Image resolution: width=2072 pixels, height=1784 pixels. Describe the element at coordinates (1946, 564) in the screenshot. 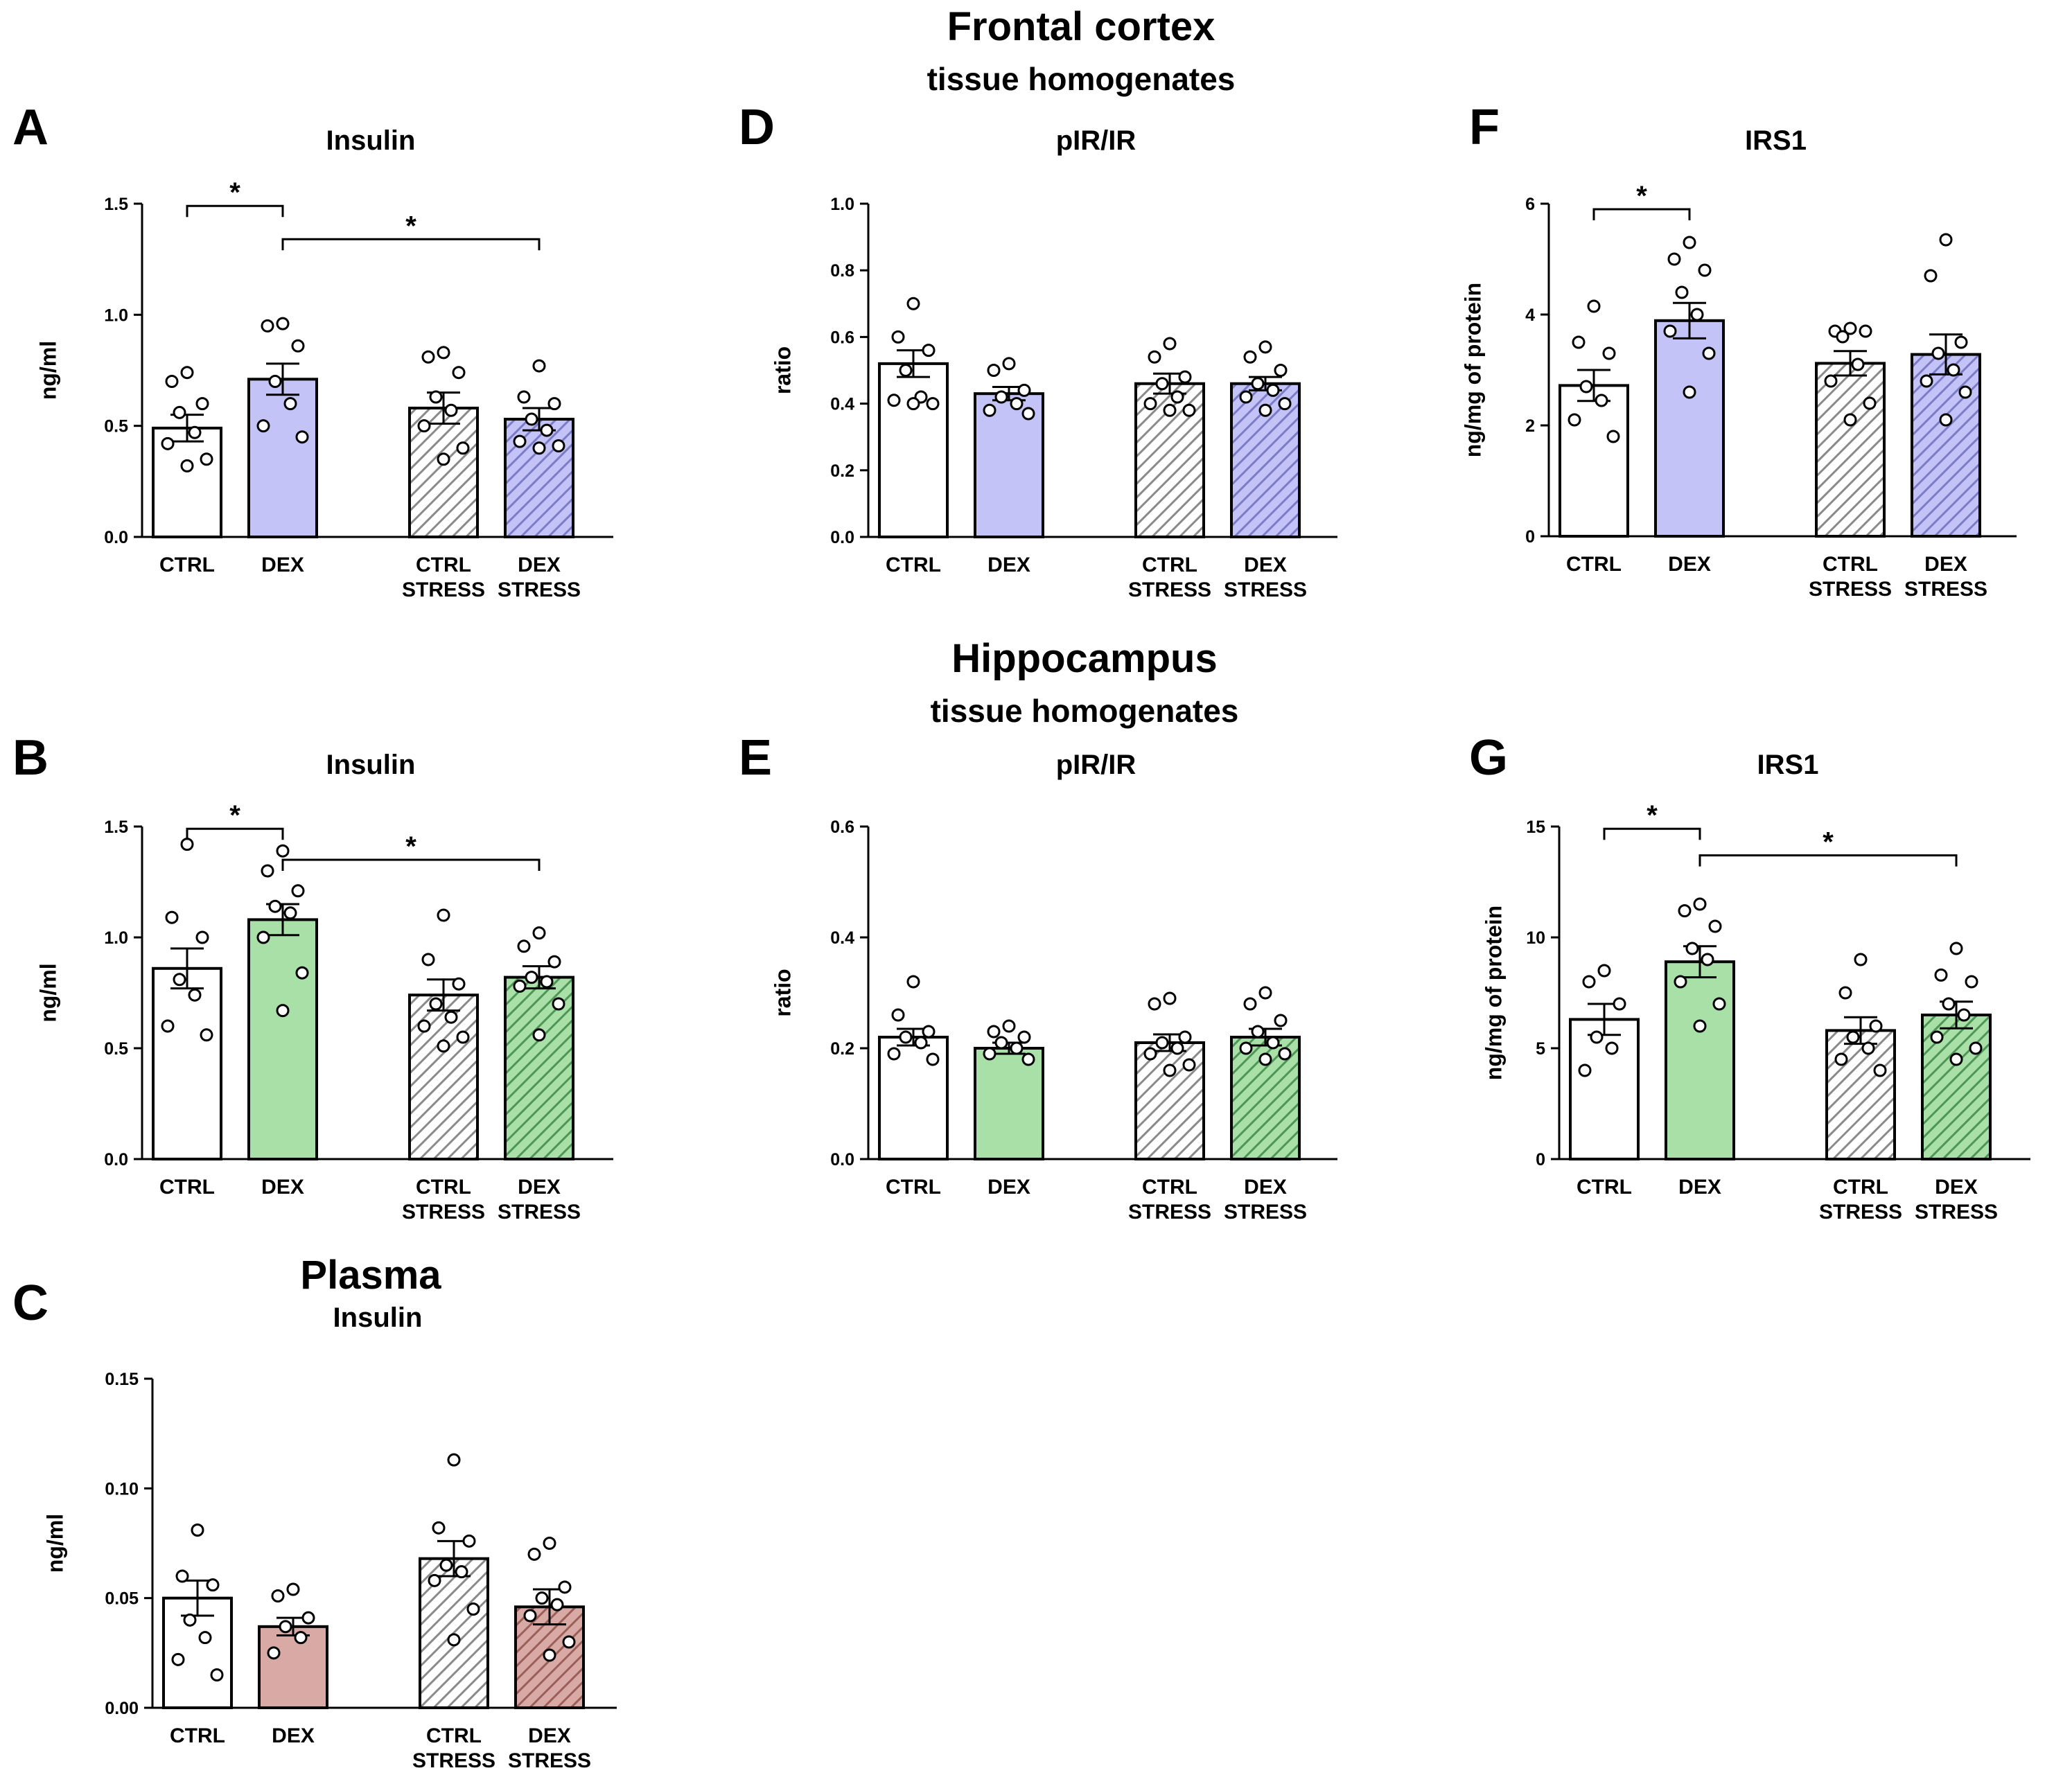

I see `x-tick-label-f: DEX` at that location.